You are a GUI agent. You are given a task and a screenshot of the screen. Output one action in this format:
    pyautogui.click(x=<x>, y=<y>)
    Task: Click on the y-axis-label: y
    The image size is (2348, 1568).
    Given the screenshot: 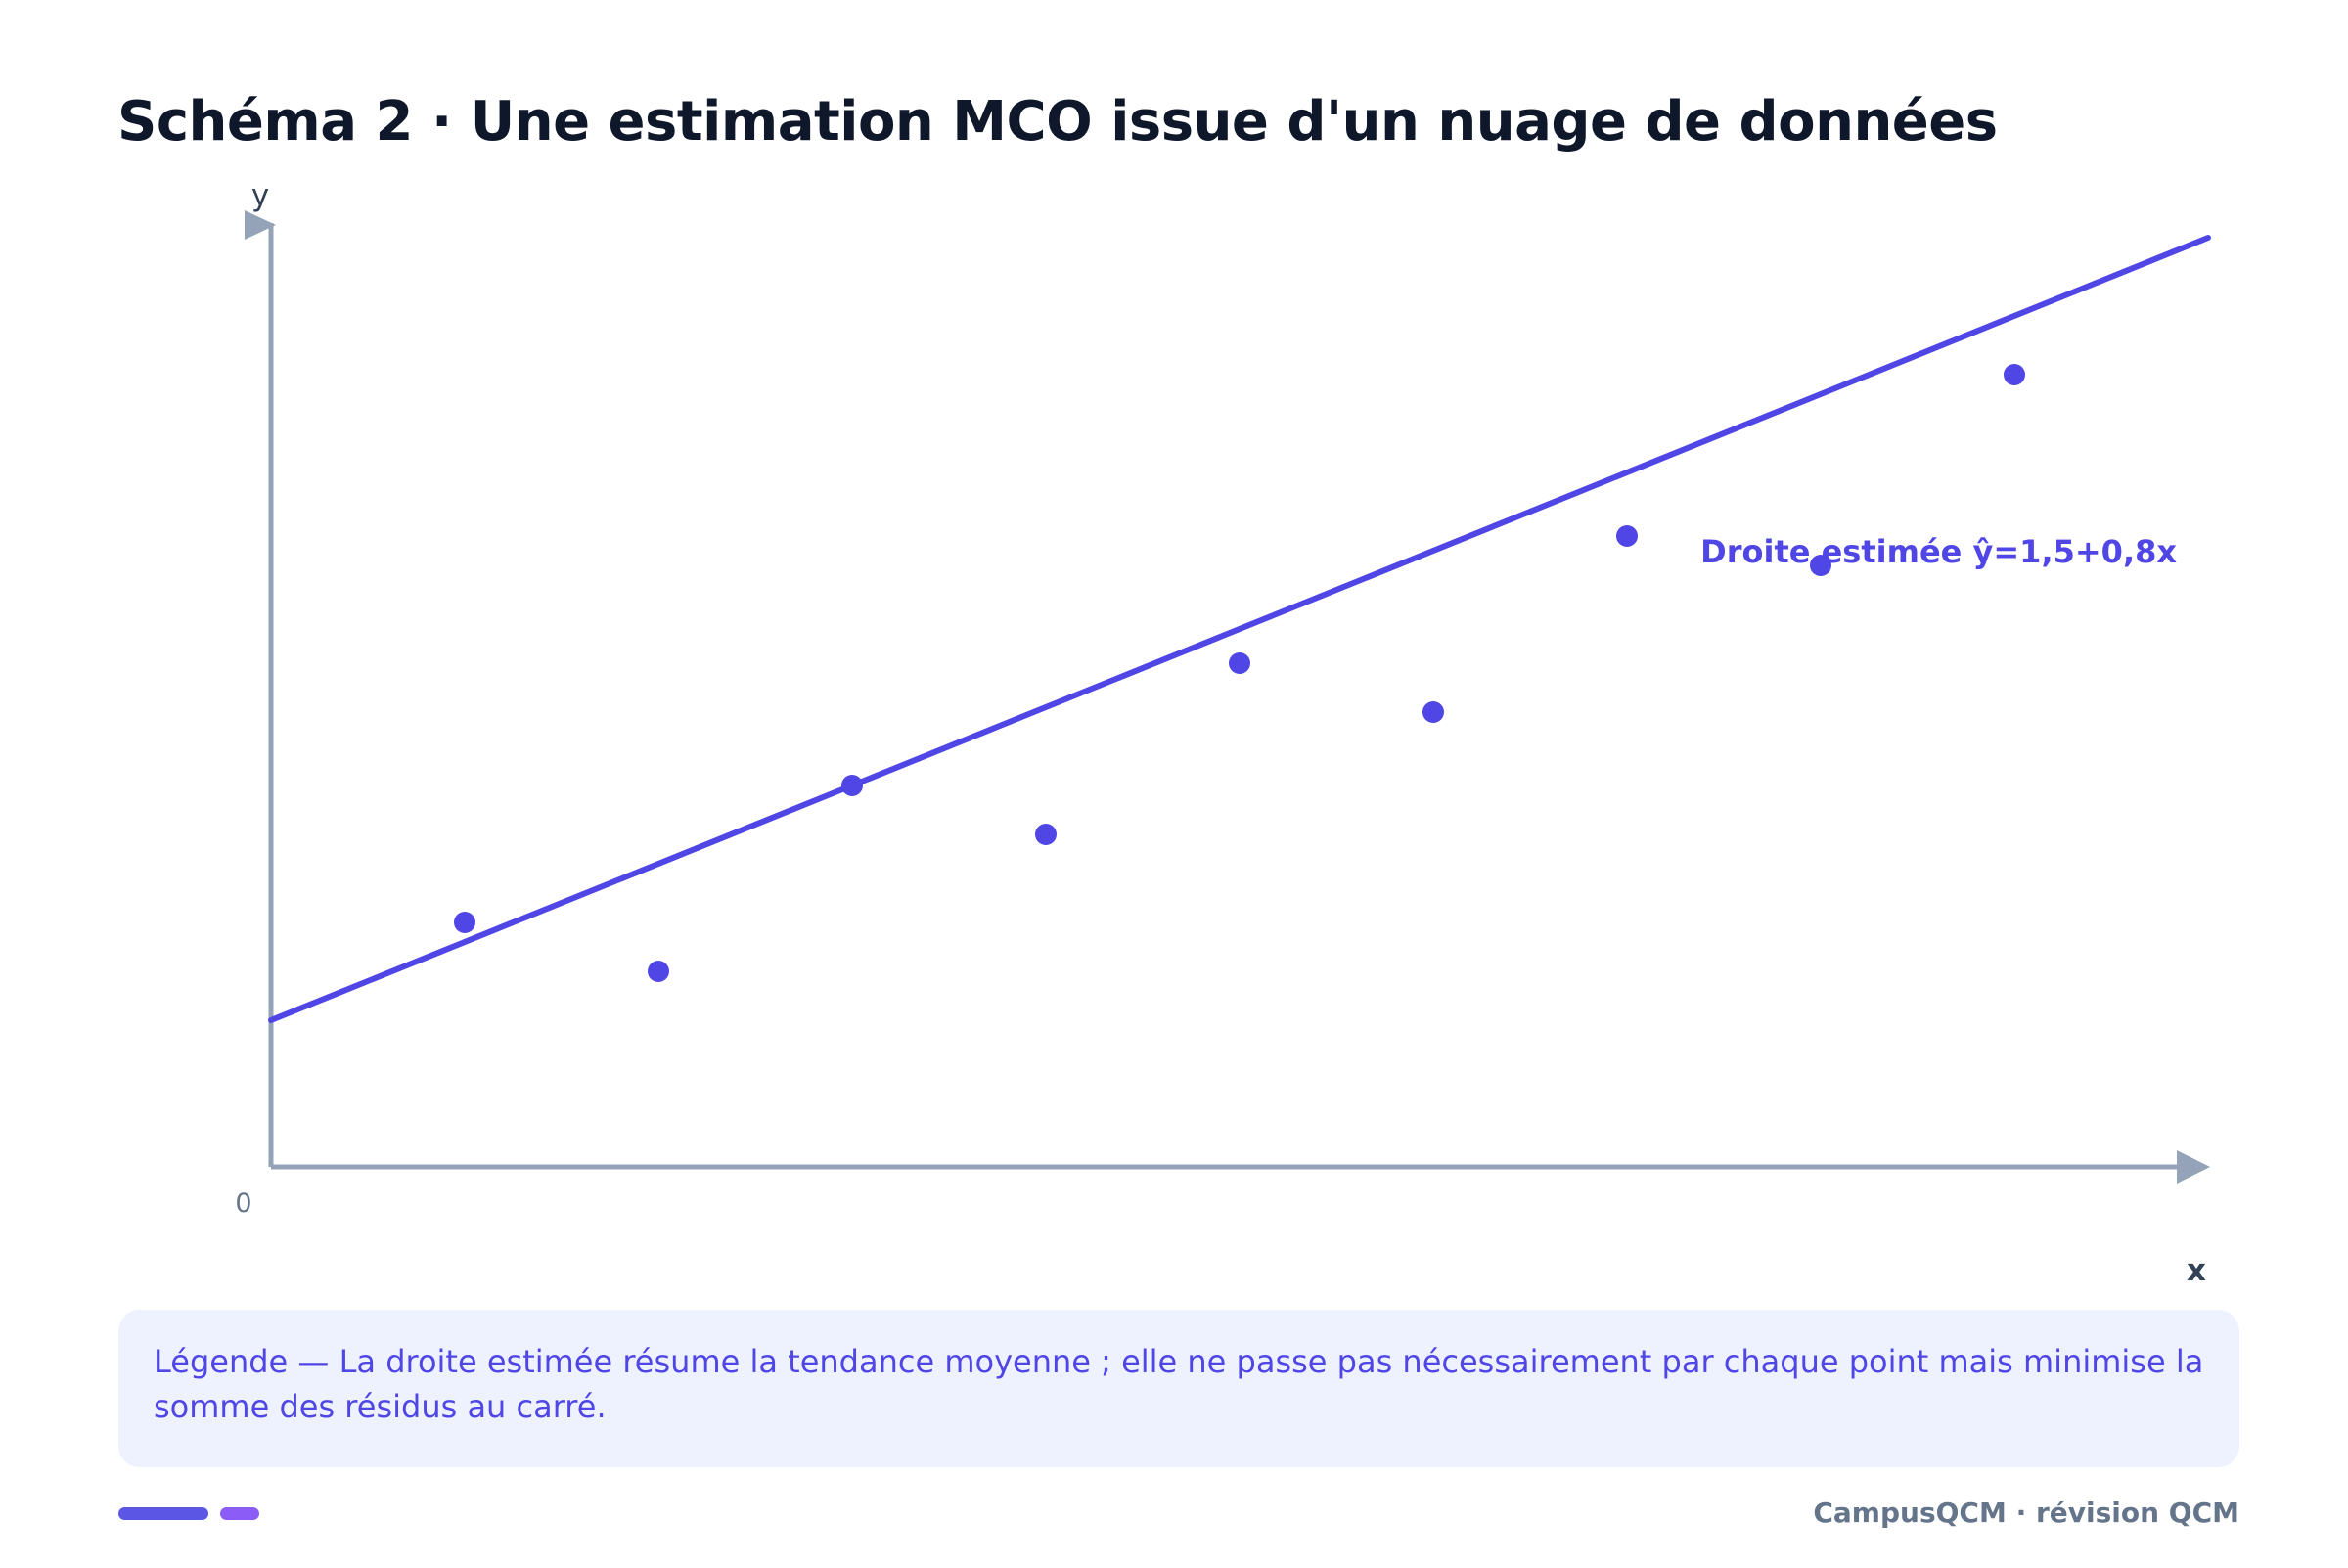 What is the action you would take?
    pyautogui.click(x=260, y=195)
    